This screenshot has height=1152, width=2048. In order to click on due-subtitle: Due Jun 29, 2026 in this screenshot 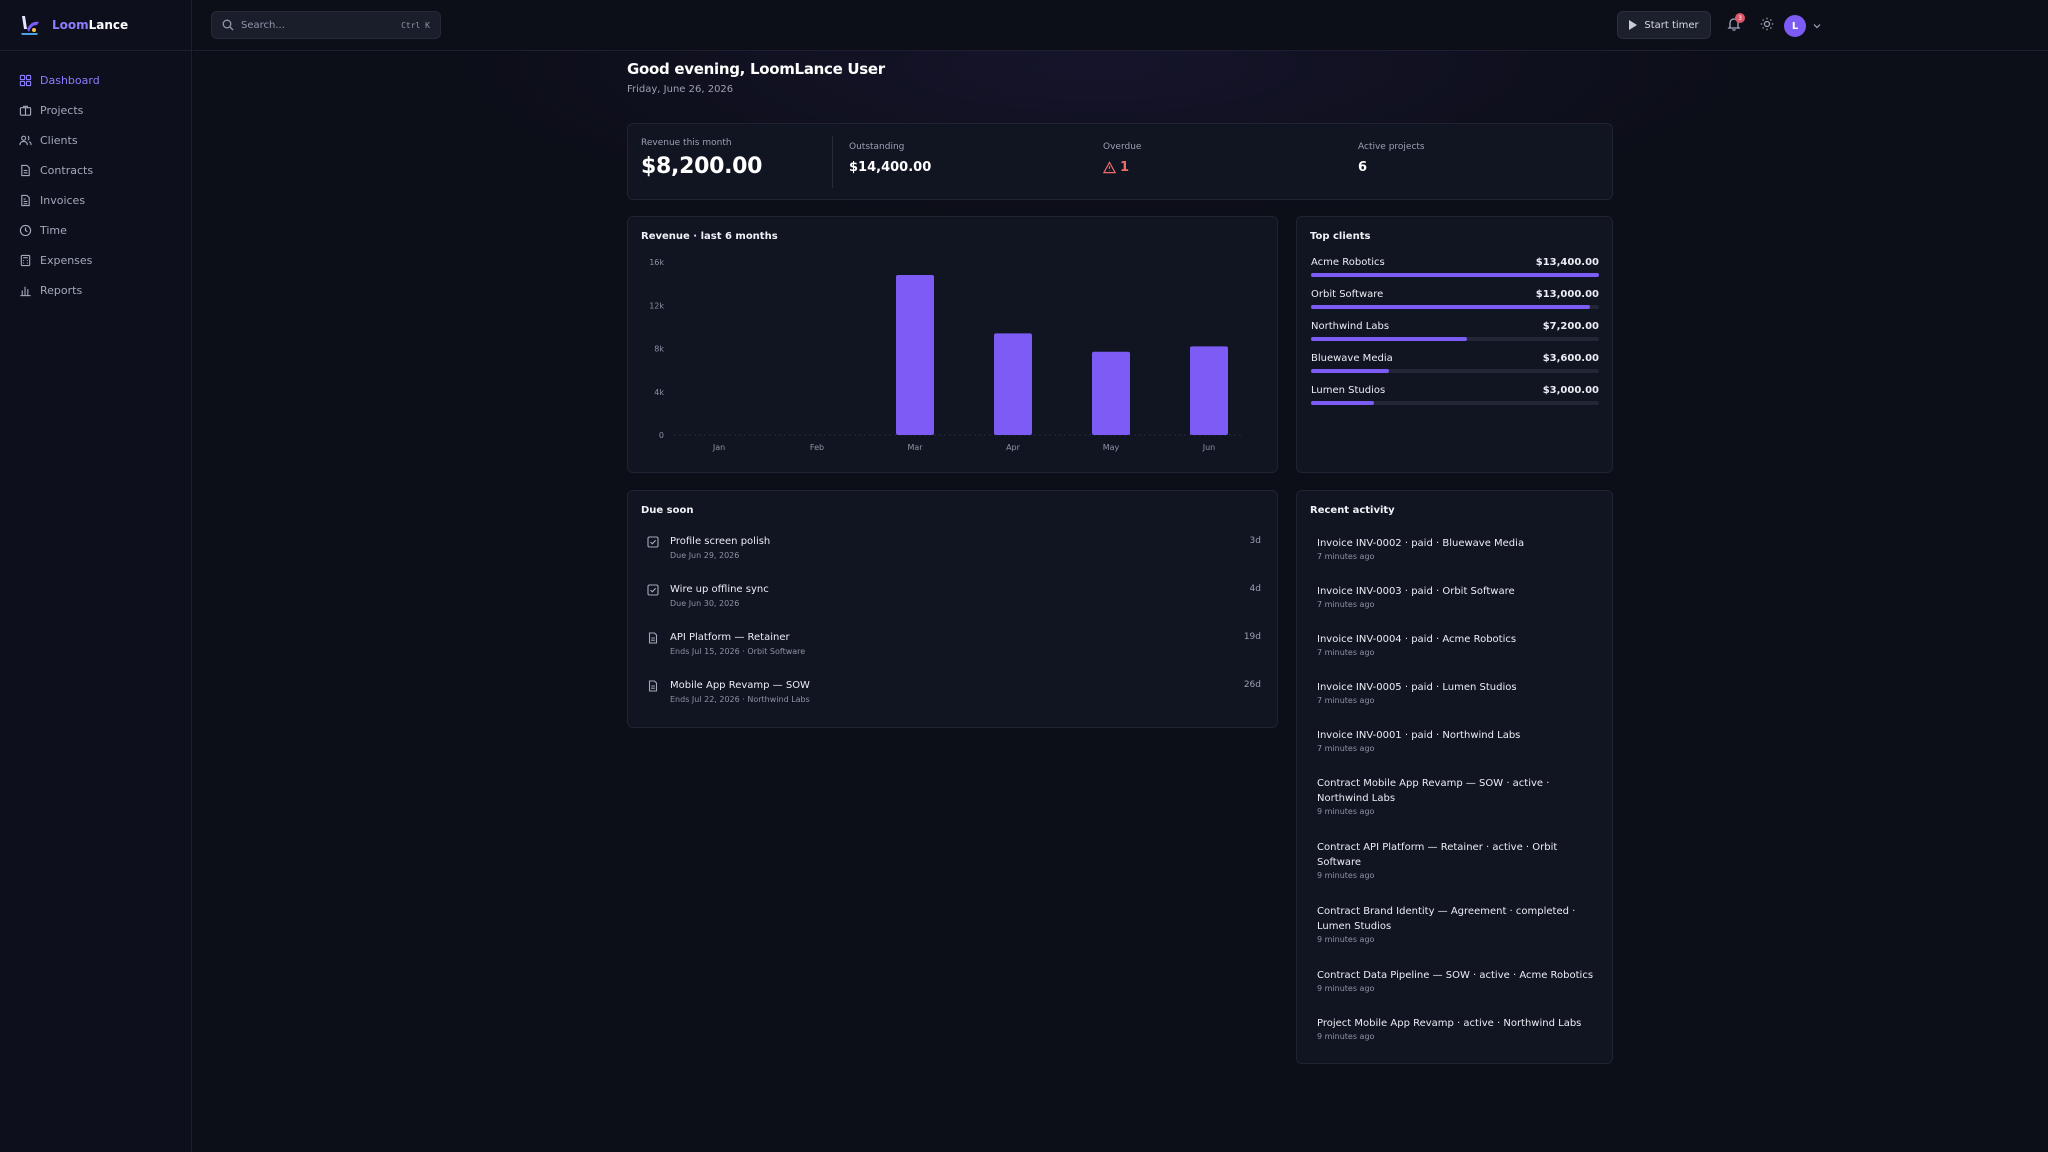, I will do `click(705, 555)`.